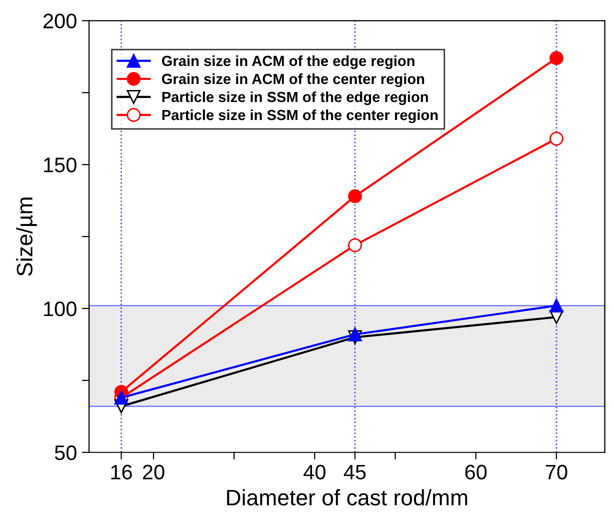 The width and height of the screenshot is (614, 517). What do you see at coordinates (355, 472) in the screenshot?
I see `x-tick-label: 45` at bounding box center [355, 472].